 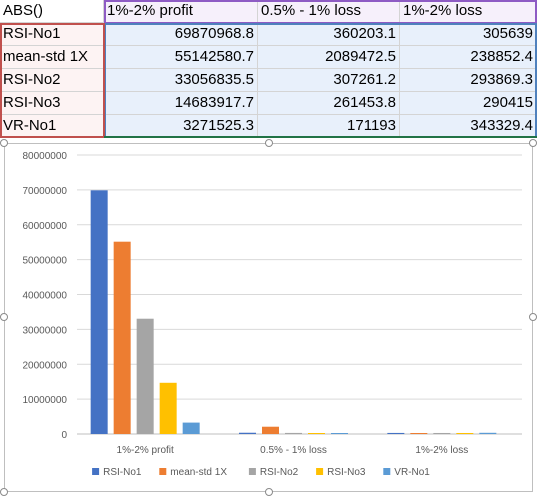 I want to click on resize-handle-right, so click(x=533, y=317).